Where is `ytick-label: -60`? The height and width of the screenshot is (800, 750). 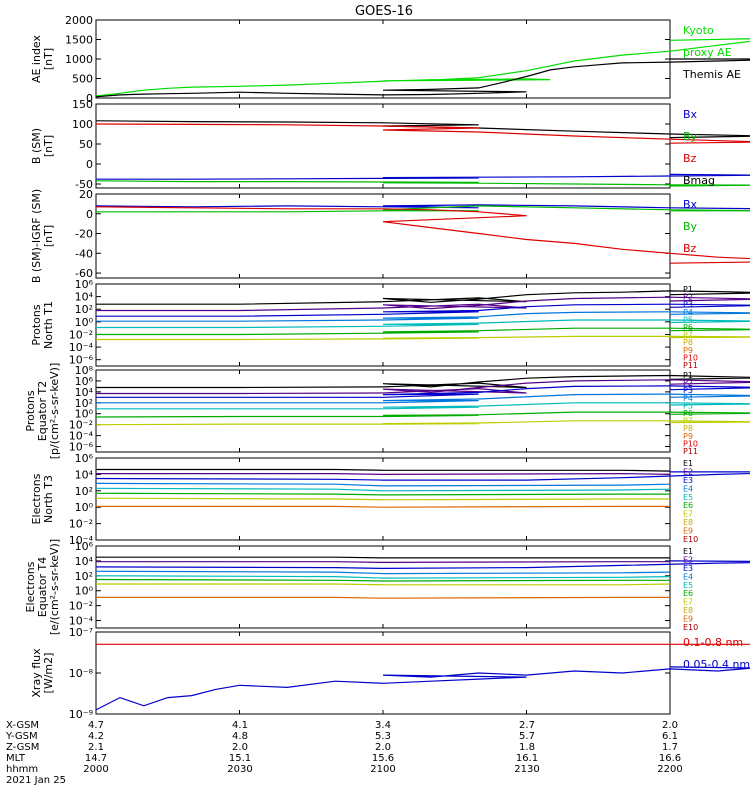
ytick-label: -60 is located at coordinates (84, 273).